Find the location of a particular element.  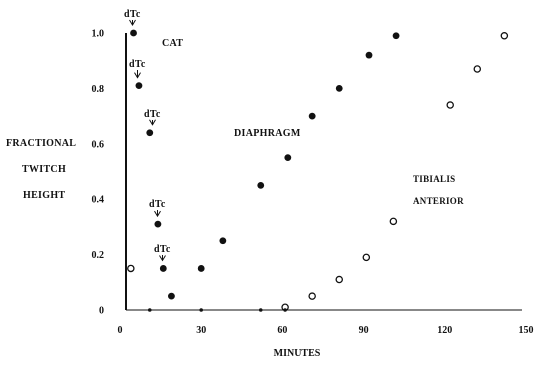

x-tick-labels: 0 30 60 90 120 150 is located at coordinates (326, 330).